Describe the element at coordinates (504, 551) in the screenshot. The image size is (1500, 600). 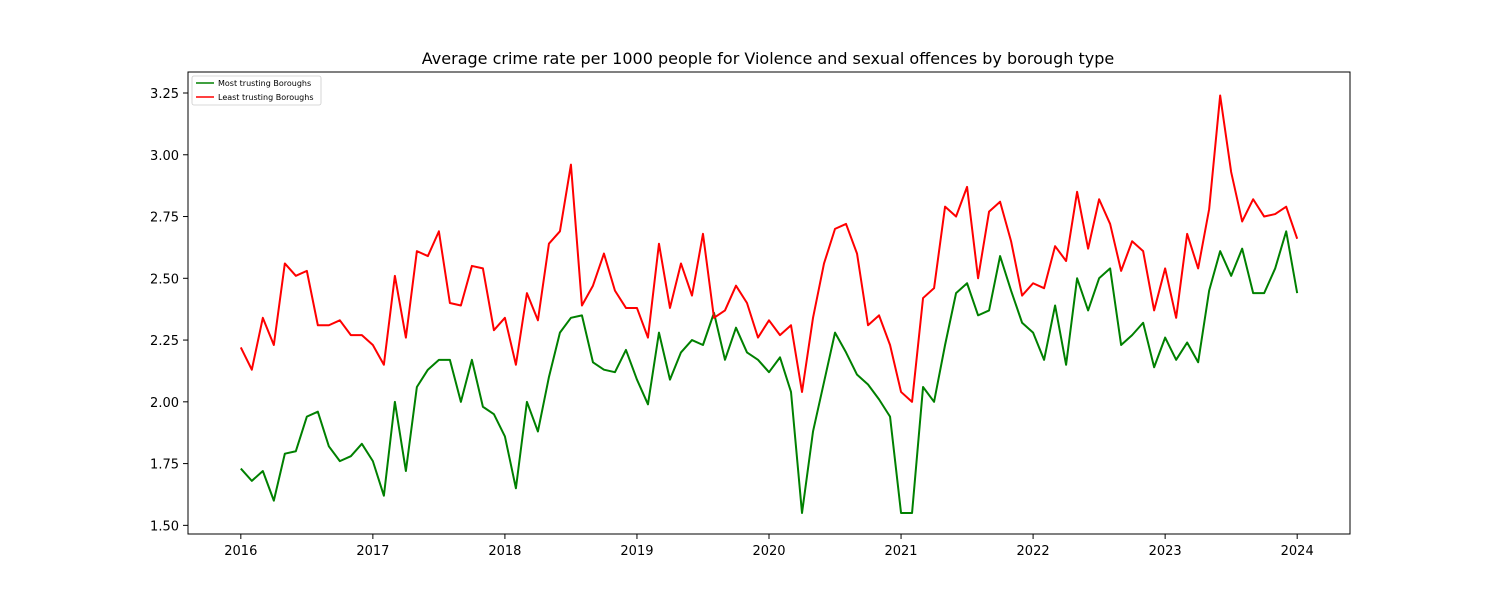
I see `x-tick-label: 2018` at that location.